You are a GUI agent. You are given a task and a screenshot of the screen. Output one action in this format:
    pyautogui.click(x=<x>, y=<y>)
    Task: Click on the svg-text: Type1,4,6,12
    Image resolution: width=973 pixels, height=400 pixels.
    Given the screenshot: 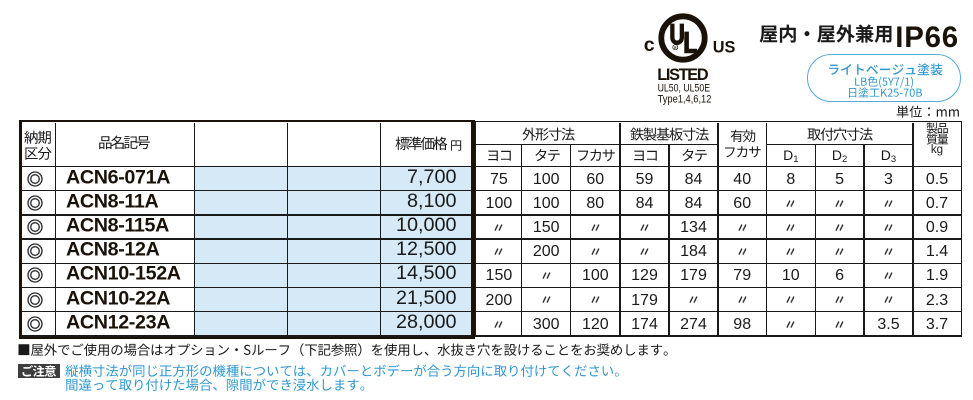 What is the action you would take?
    pyautogui.click(x=685, y=99)
    